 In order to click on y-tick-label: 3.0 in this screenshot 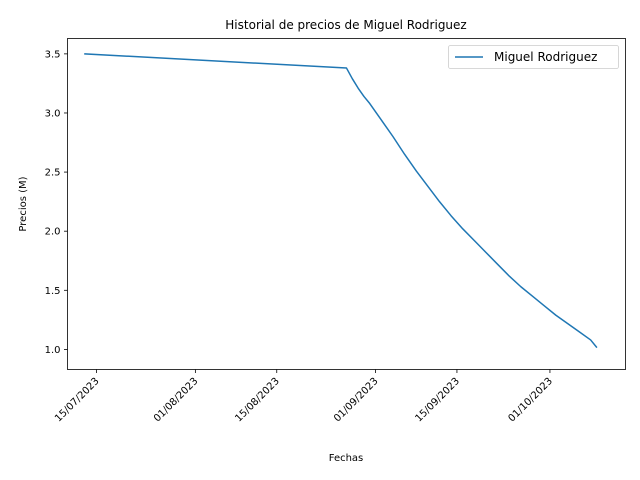, I will do `click(53, 113)`.